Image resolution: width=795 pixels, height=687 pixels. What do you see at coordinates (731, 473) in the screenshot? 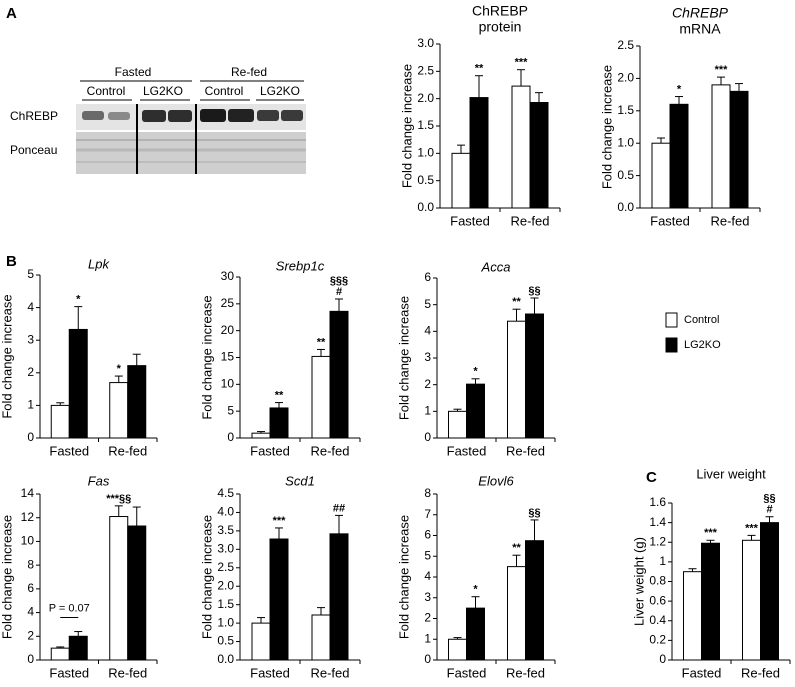
I see `chart-title: Liver weight` at bounding box center [731, 473].